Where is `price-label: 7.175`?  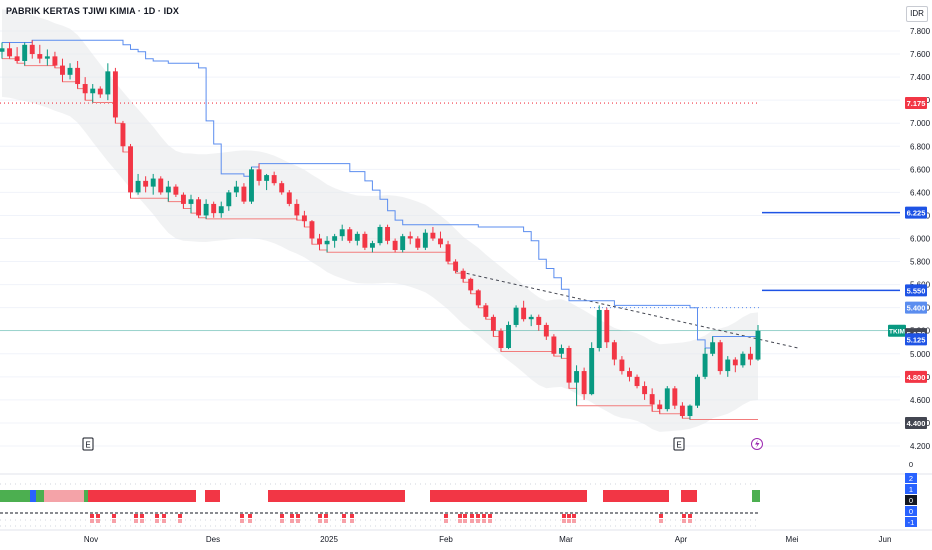 price-label: 7.175 is located at coordinates (916, 103).